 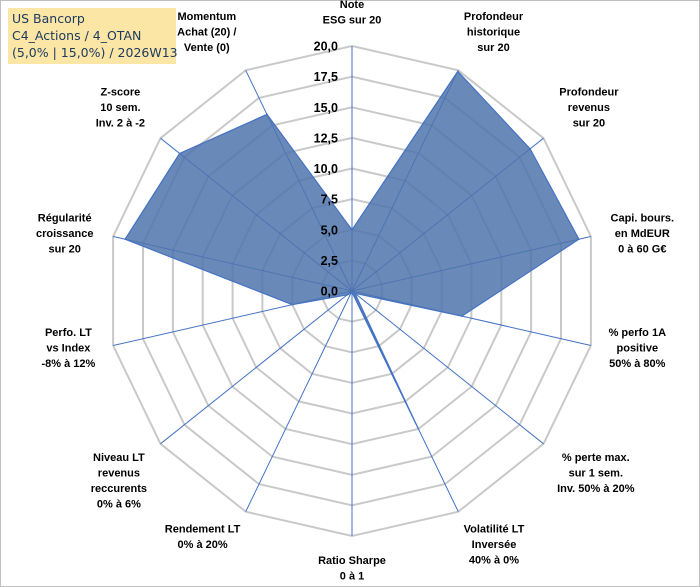 I want to click on radial-tick-label: 12,5, so click(x=326, y=138).